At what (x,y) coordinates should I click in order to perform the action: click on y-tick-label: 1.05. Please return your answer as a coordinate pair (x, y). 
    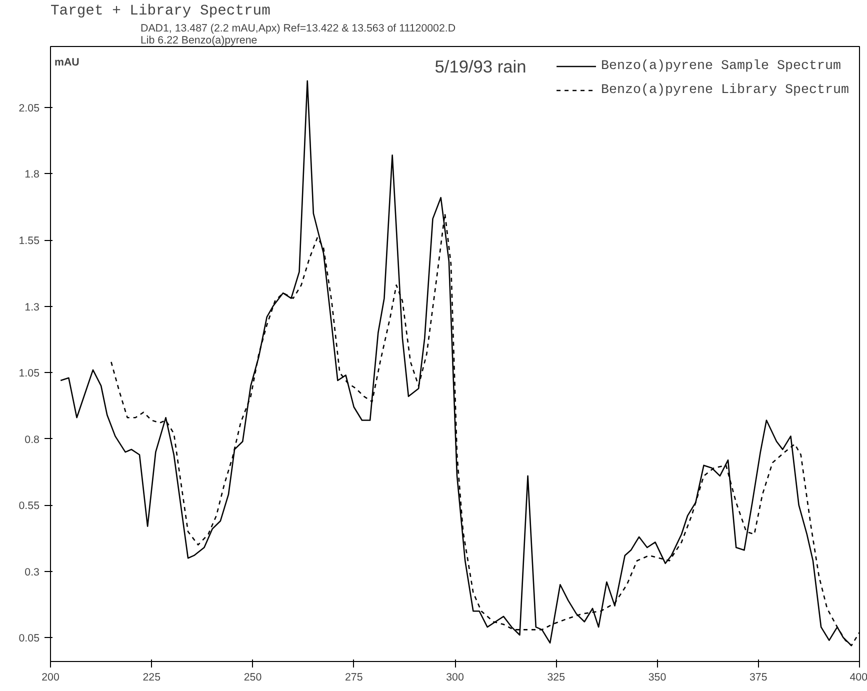
    Looking at the image, I should click on (29, 374).